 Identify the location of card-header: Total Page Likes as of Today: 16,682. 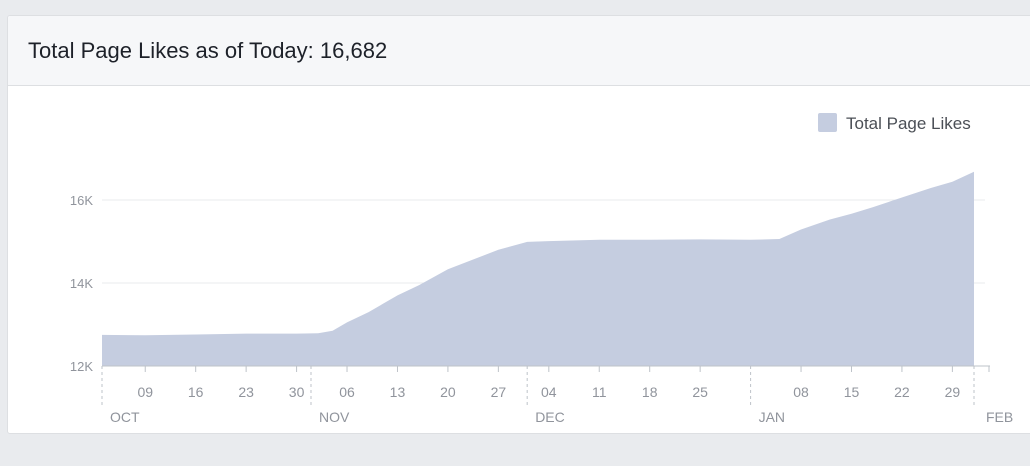
(519, 51).